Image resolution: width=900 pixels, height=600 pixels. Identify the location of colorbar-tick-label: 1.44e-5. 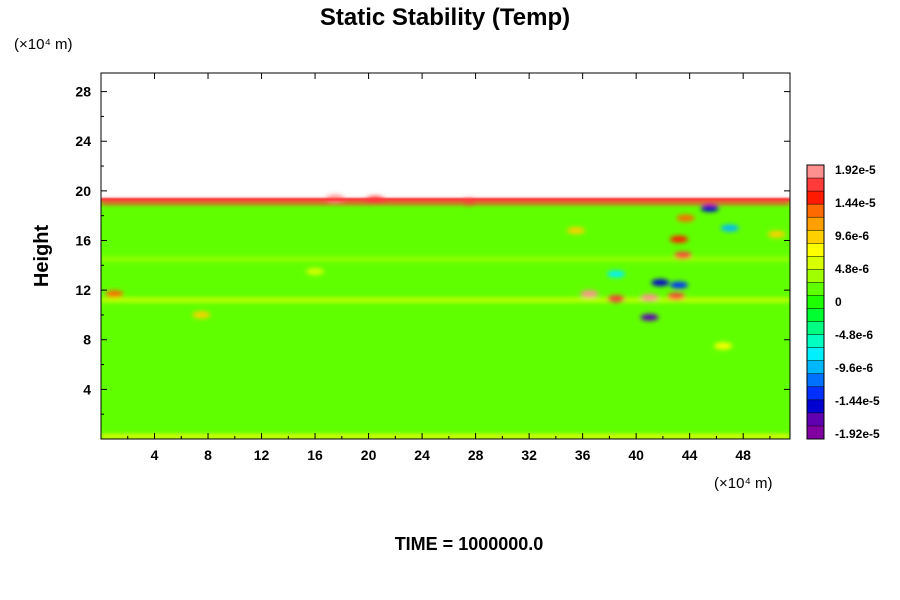
(855, 203).